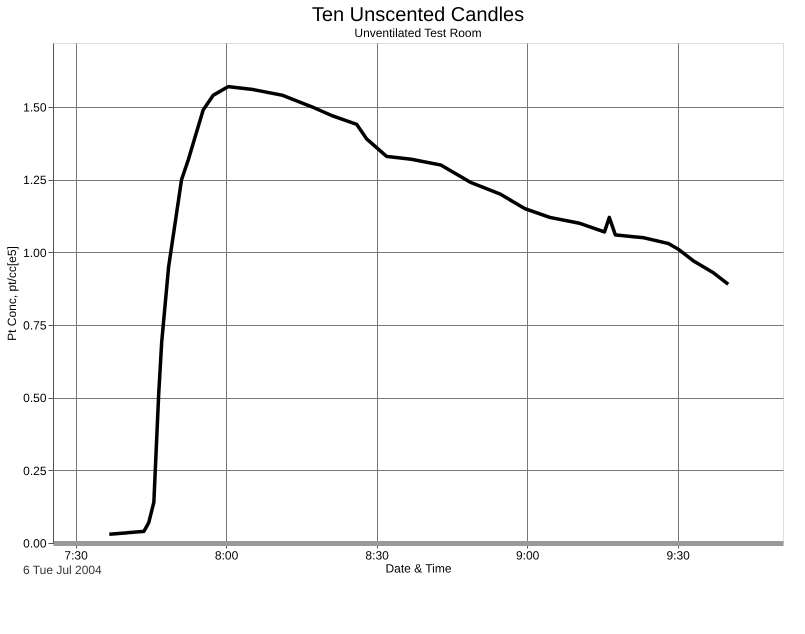 This screenshot has width=805, height=634. What do you see at coordinates (62, 570) in the screenshot?
I see `text: 6 Tue Jul 2004` at bounding box center [62, 570].